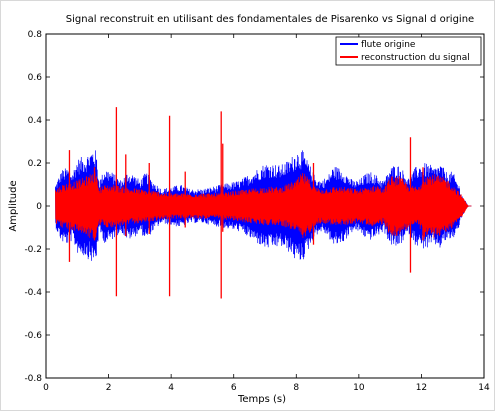  Describe the element at coordinates (234, 388) in the screenshot. I see `x-tick-label: 6` at that location.